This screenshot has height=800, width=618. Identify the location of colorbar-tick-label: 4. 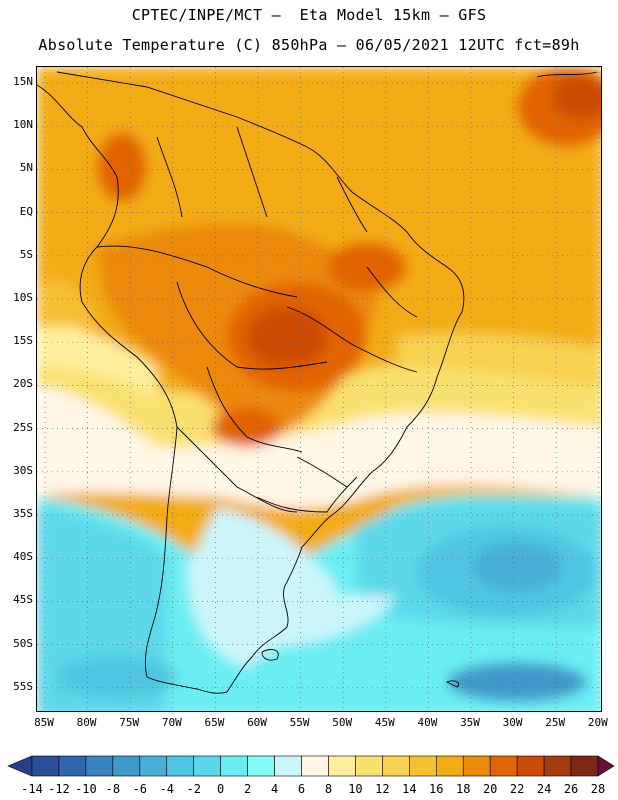
(274, 789).